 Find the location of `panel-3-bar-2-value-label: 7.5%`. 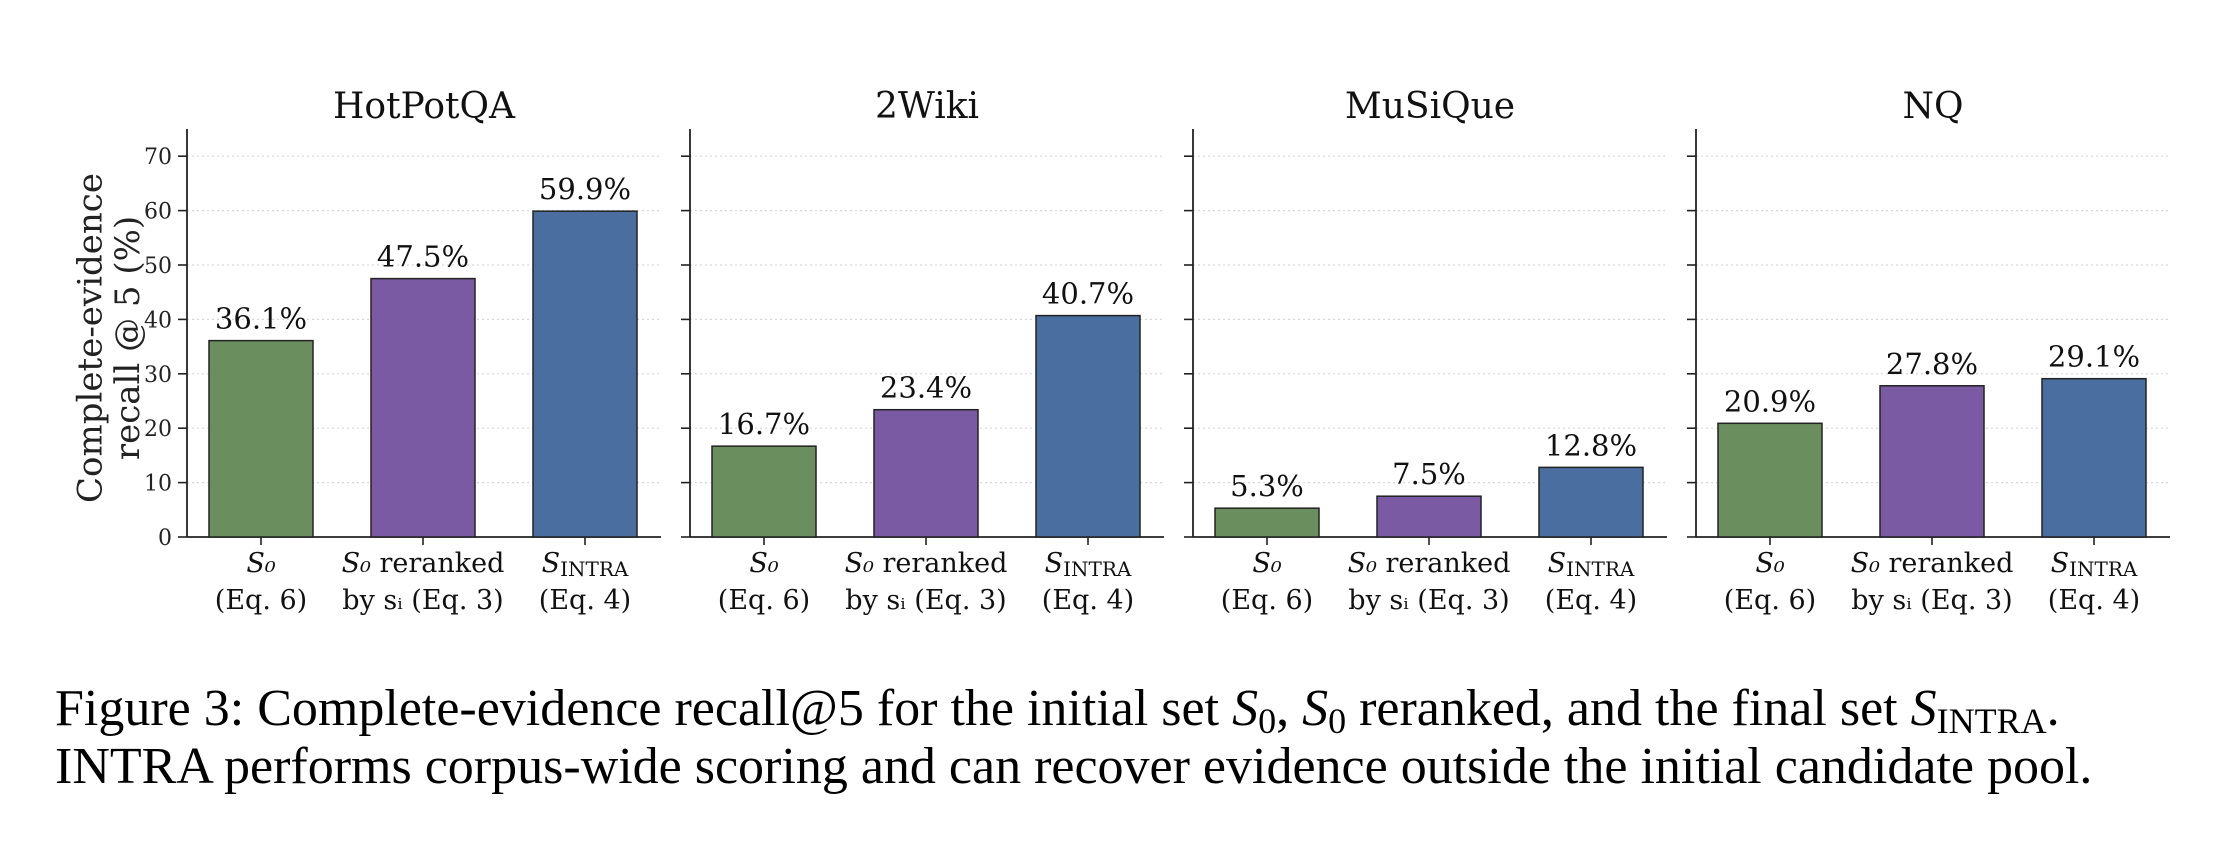

panel-3-bar-2-value-label: 7.5% is located at coordinates (1429, 474).